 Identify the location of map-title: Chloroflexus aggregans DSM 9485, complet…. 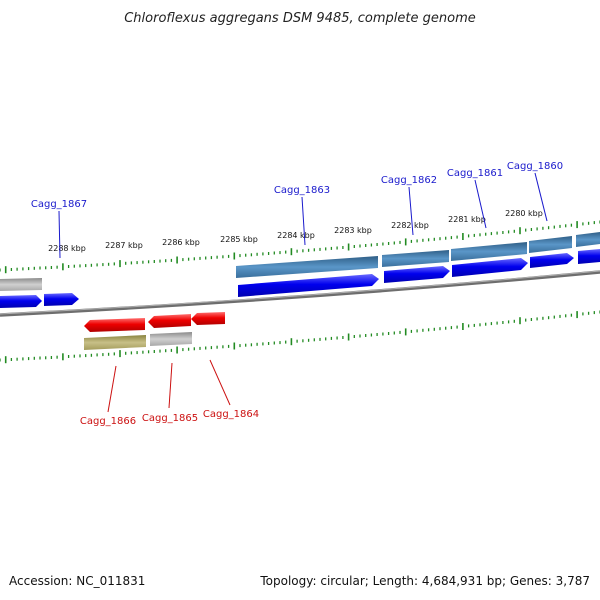
(300, 18).